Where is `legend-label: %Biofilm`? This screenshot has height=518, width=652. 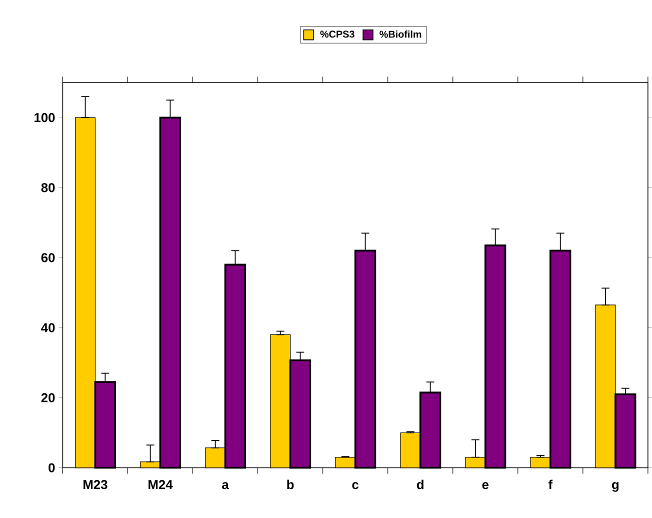 legend-label: %Biofilm is located at coordinates (401, 34).